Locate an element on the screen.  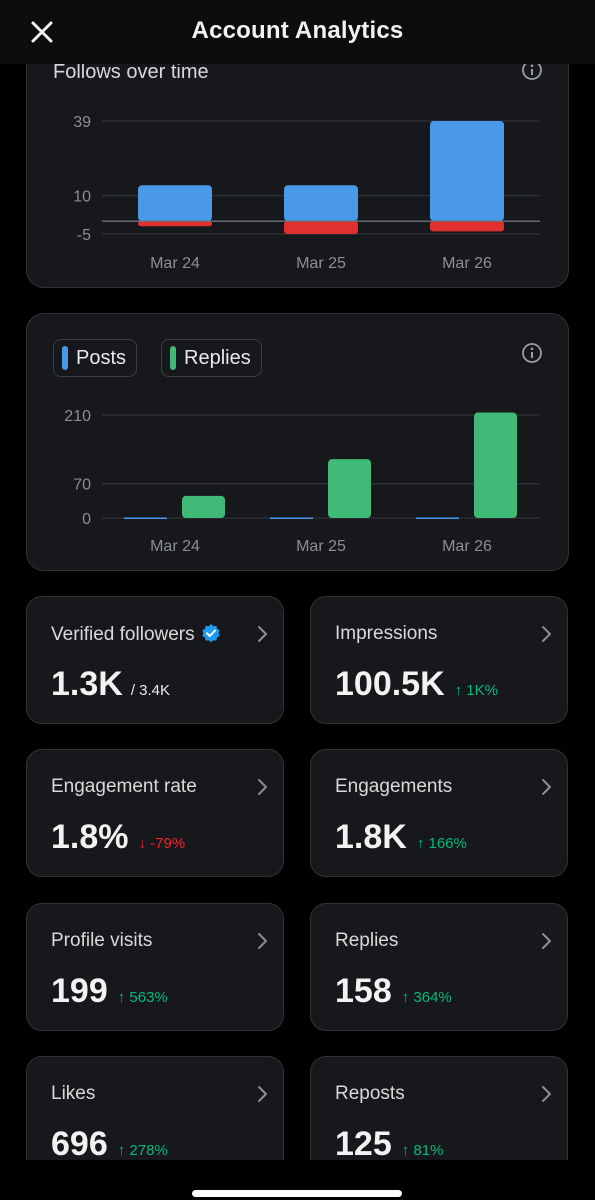
legend-replies-swatch is located at coordinates (173, 358).